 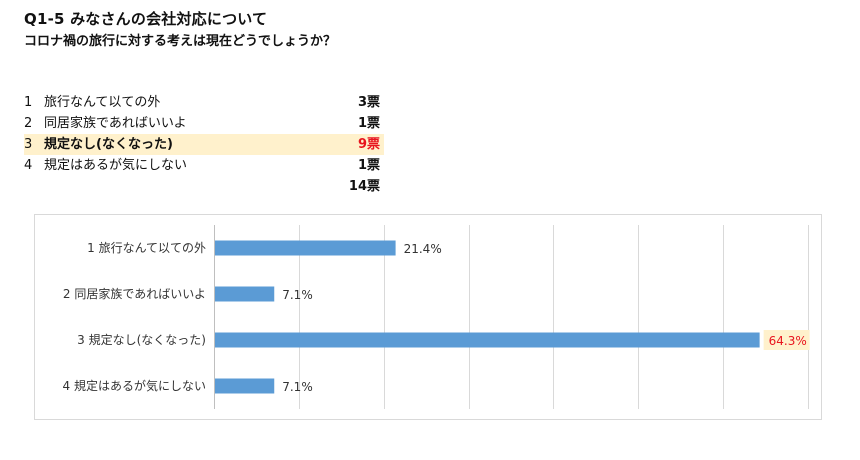 I want to click on vote-row: 1 旅行なんて以ての外 3票, so click(x=204, y=102).